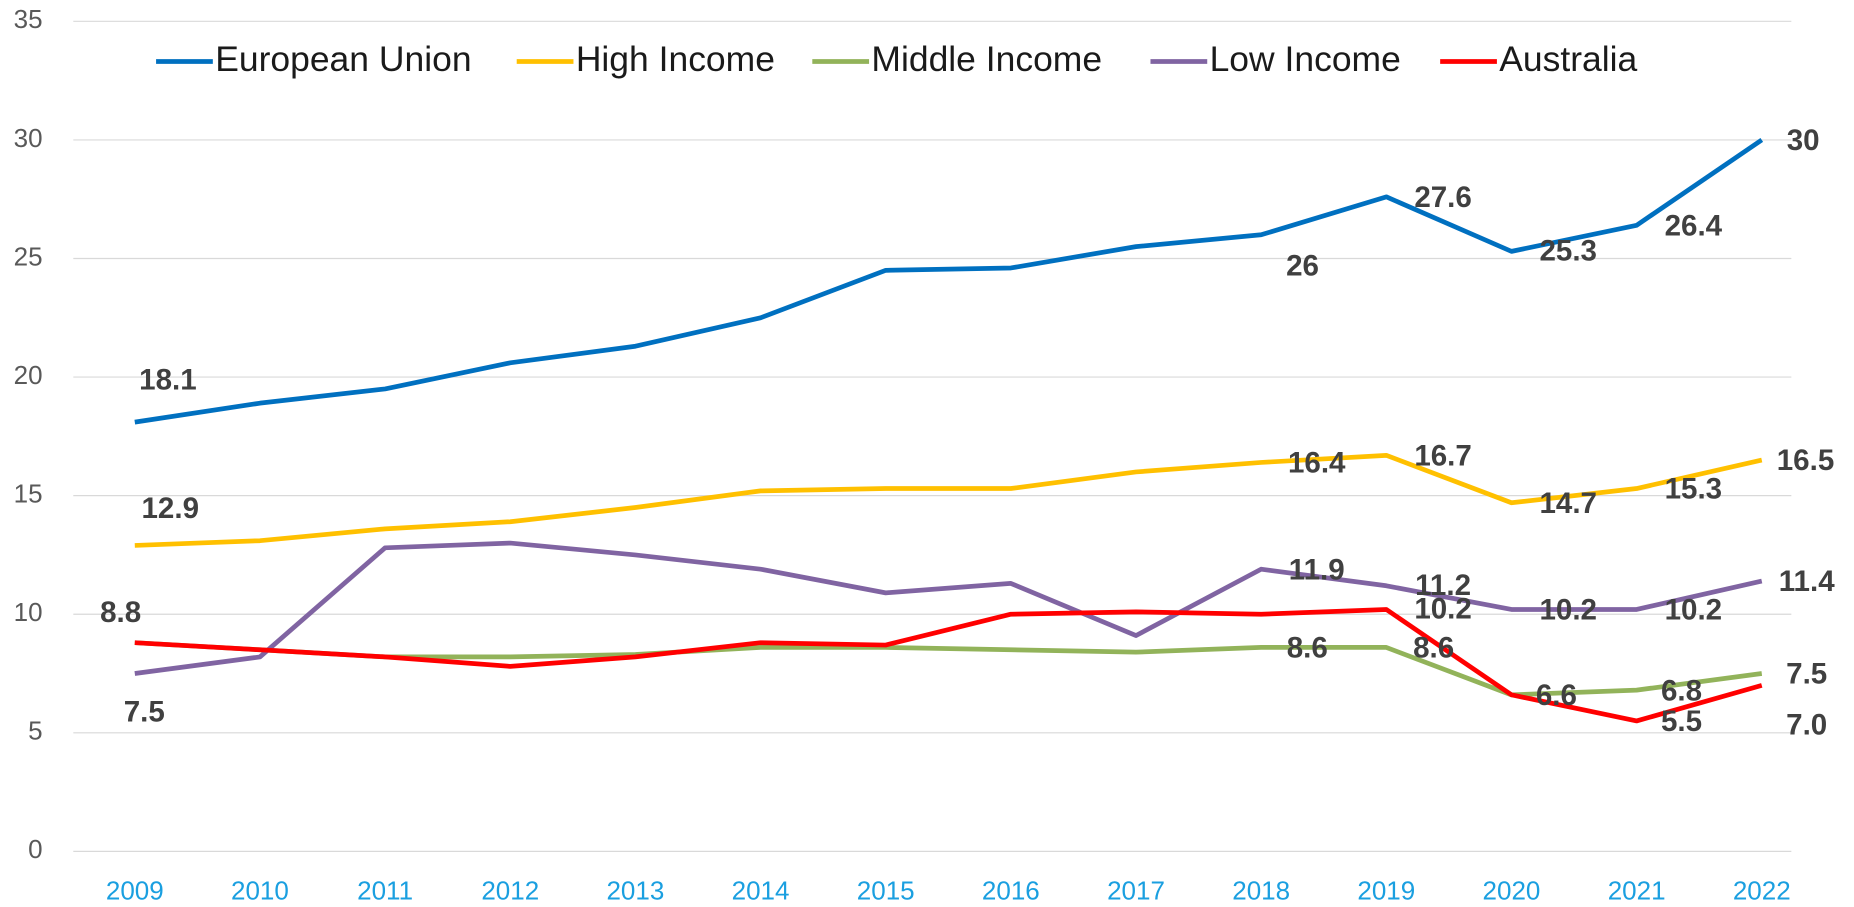  What do you see at coordinates (1512, 891) in the screenshot?
I see `x-tick-label: 2020` at bounding box center [1512, 891].